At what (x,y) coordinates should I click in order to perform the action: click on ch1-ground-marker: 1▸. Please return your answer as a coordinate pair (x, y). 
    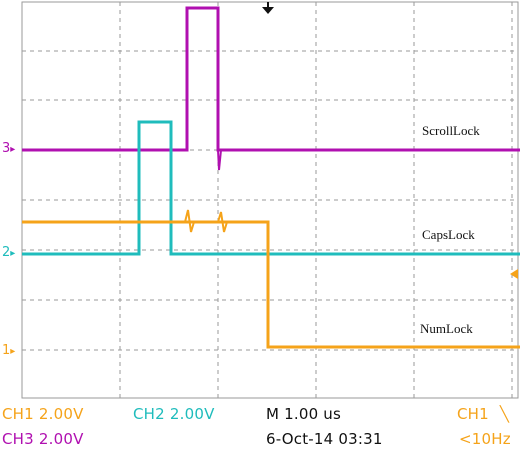
    Looking at the image, I should click on (8, 350).